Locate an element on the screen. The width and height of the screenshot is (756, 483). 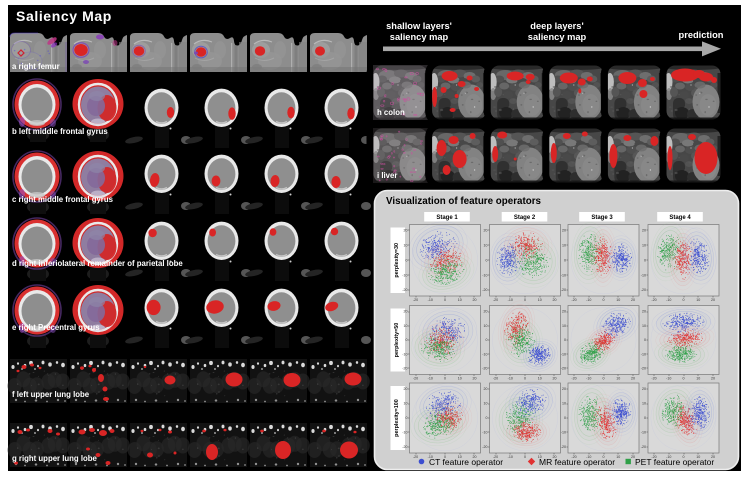
svg-text: Saliency Map is located at coordinates (64, 16).